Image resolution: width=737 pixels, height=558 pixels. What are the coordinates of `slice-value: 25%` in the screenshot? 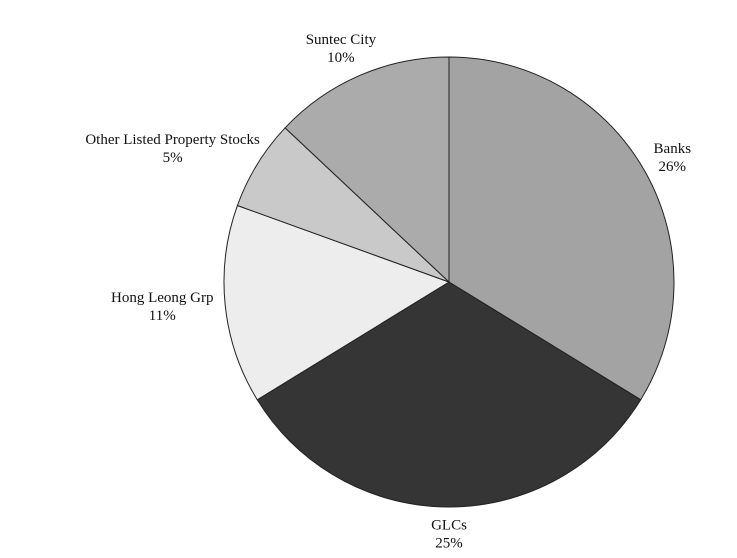 It's located at (449, 543).